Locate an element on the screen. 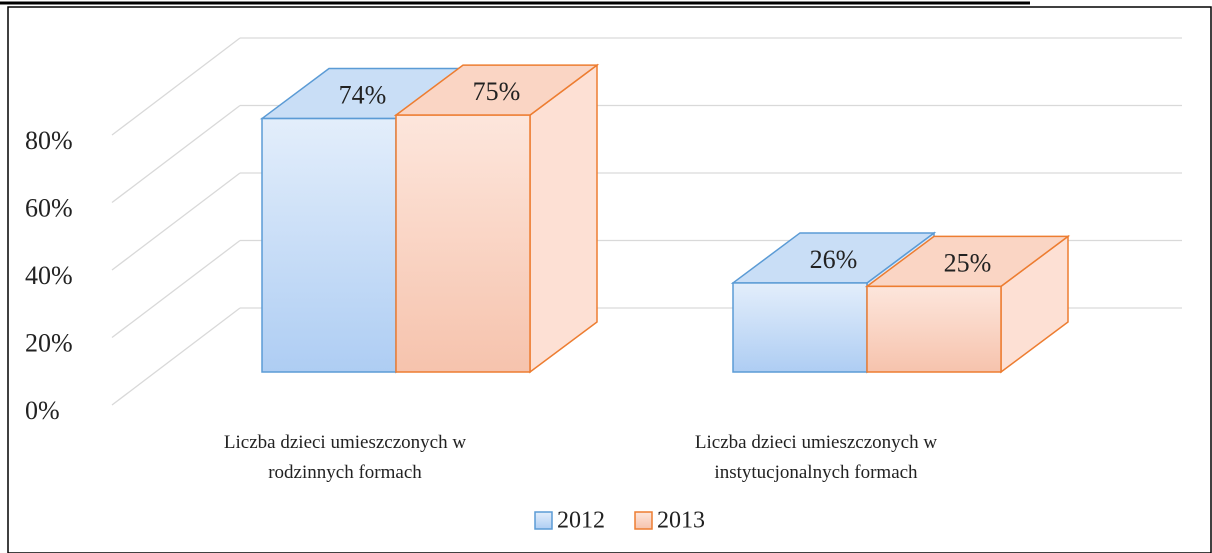  data-label: 74% is located at coordinates (363, 95).